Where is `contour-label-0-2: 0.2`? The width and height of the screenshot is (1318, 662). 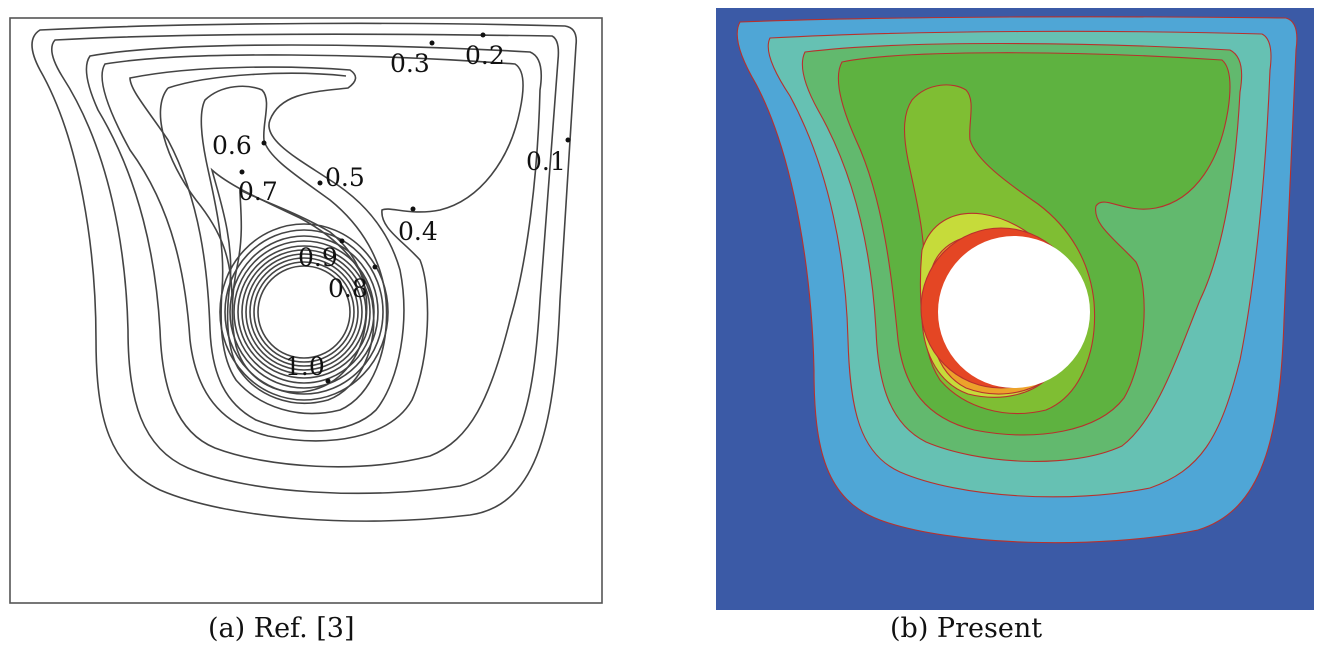 contour-label-0-2: 0.2 is located at coordinates (485, 55).